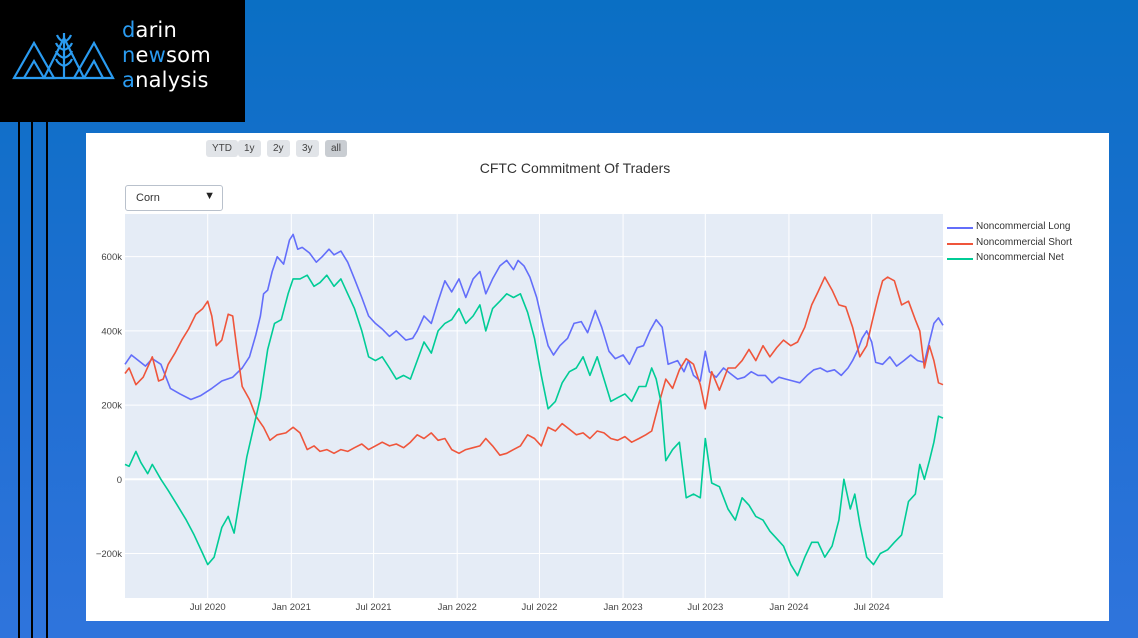 This screenshot has height=638, width=1138. I want to click on y-tick-label: 0, so click(119, 480).